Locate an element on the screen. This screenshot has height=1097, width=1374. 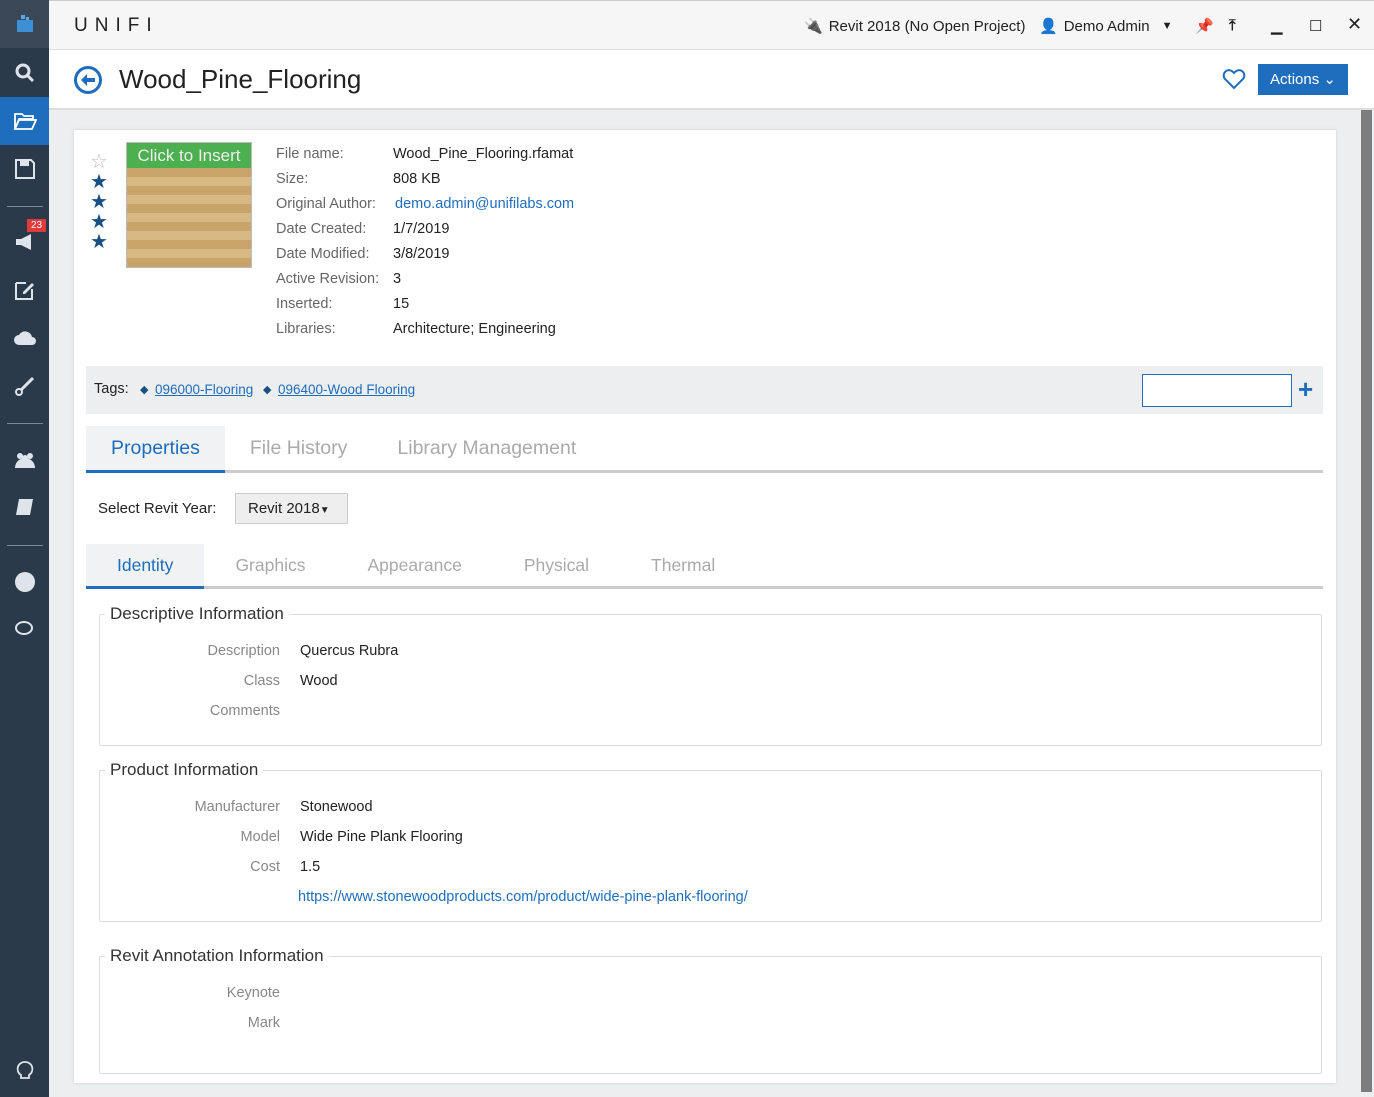
sidebar: 23 is located at coordinates (24, 548).